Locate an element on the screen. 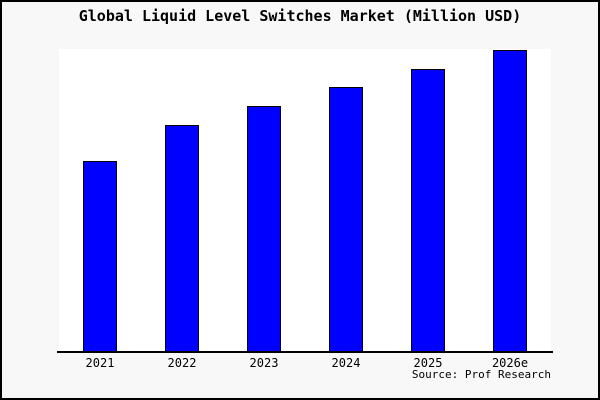  source-note: Source: Prof Research is located at coordinates (481, 374).